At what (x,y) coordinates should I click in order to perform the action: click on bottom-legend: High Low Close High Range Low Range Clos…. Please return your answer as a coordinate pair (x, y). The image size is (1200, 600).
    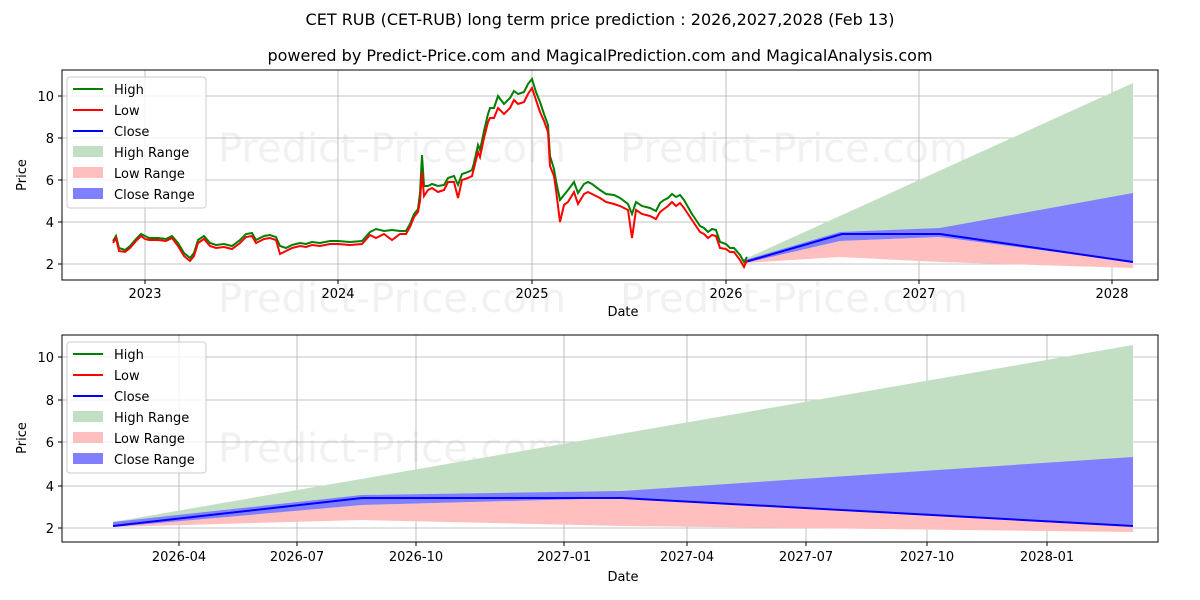
    Looking at the image, I should click on (136, 407).